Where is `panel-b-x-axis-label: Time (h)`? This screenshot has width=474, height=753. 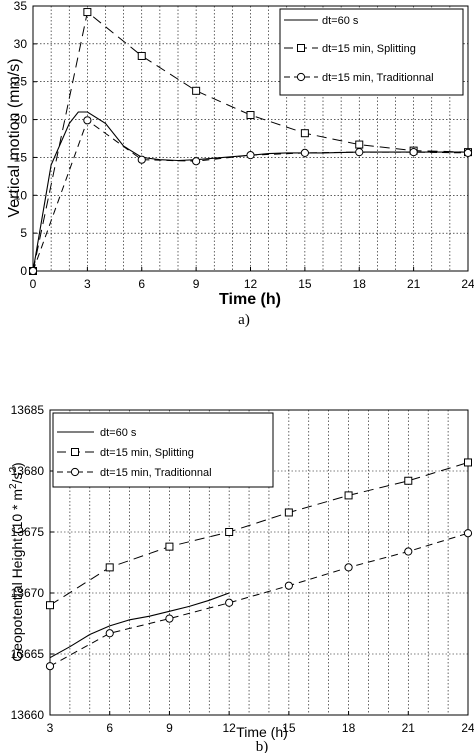 panel-b-x-axis-label: Time (h) is located at coordinates (262, 732).